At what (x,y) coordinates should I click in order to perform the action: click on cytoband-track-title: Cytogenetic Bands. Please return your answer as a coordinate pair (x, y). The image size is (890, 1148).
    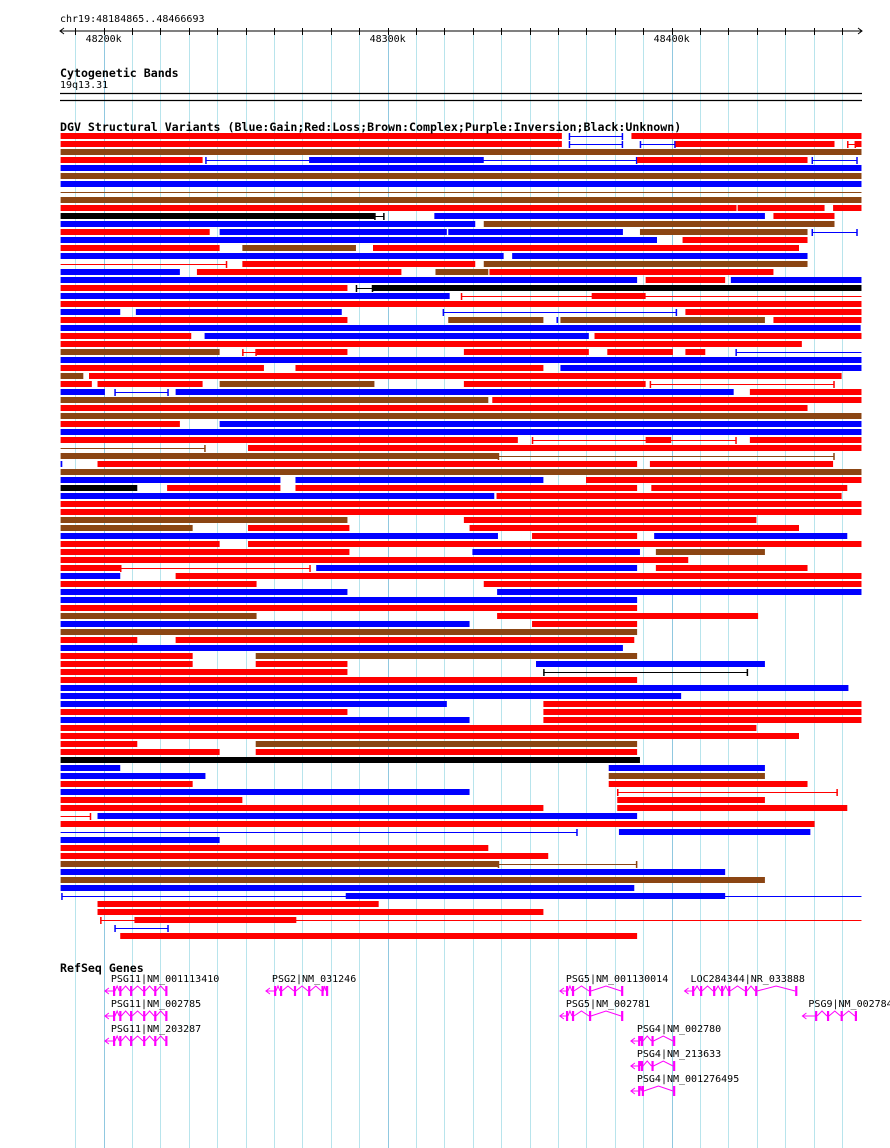
    Looking at the image, I should click on (119, 73).